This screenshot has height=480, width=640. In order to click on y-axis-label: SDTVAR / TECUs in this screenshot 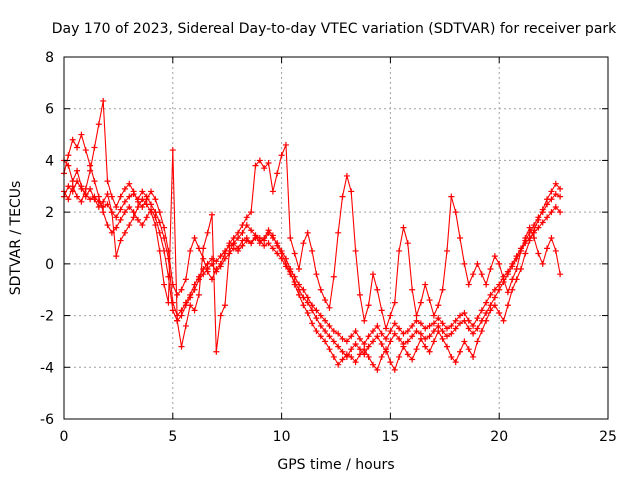, I will do `click(16, 238)`.